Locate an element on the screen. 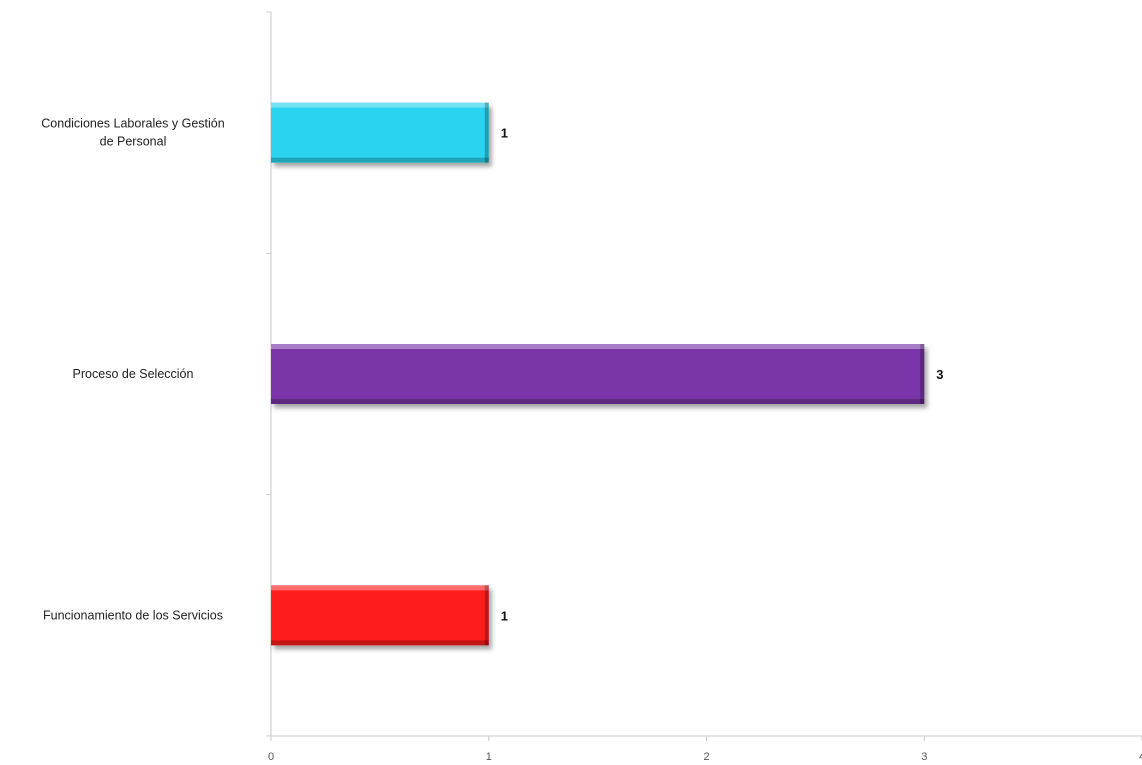 The image size is (1142, 765). data-label: 3 is located at coordinates (939, 374).